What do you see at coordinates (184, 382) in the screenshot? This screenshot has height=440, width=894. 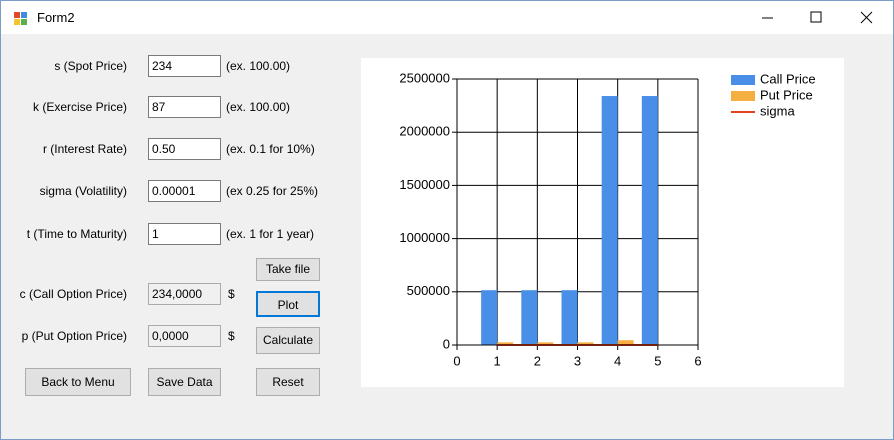 I see `button: Save Data` at bounding box center [184, 382].